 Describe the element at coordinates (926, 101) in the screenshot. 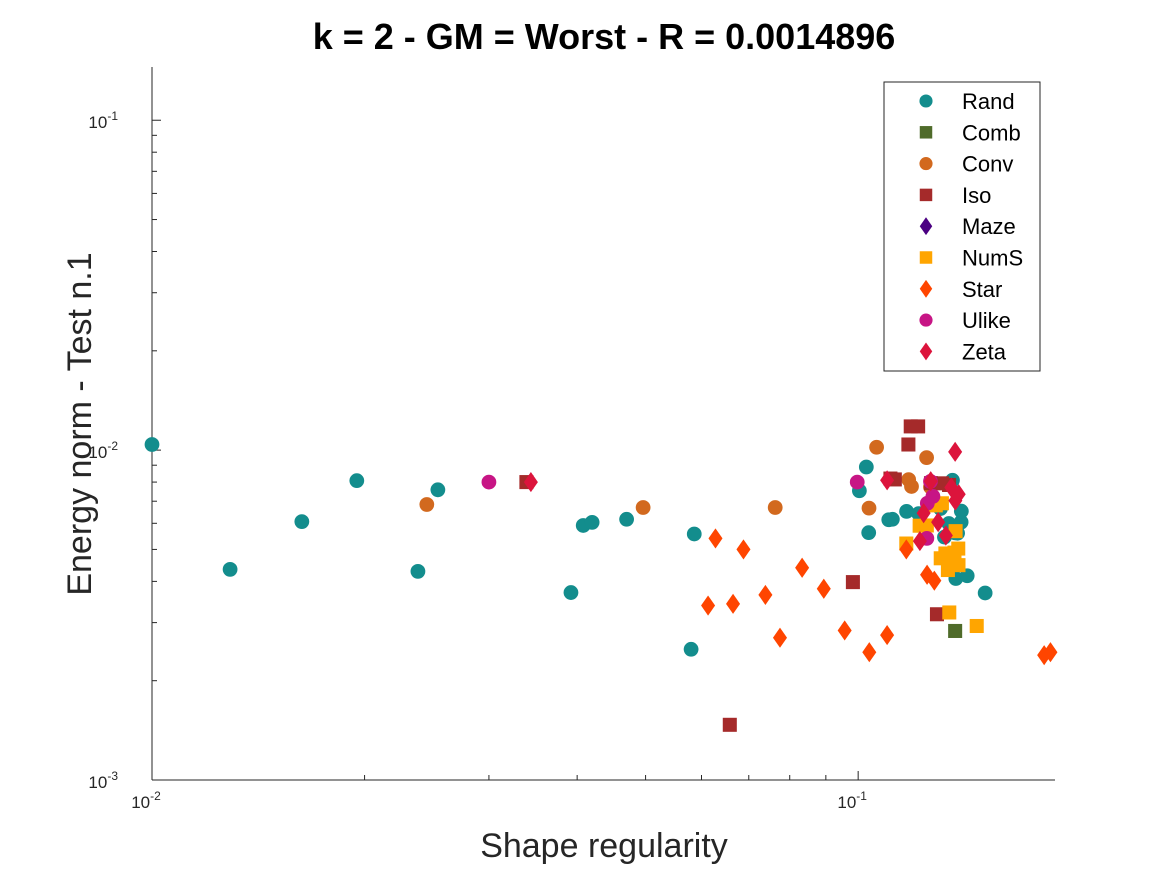

I see `legend-marker-rand` at that location.